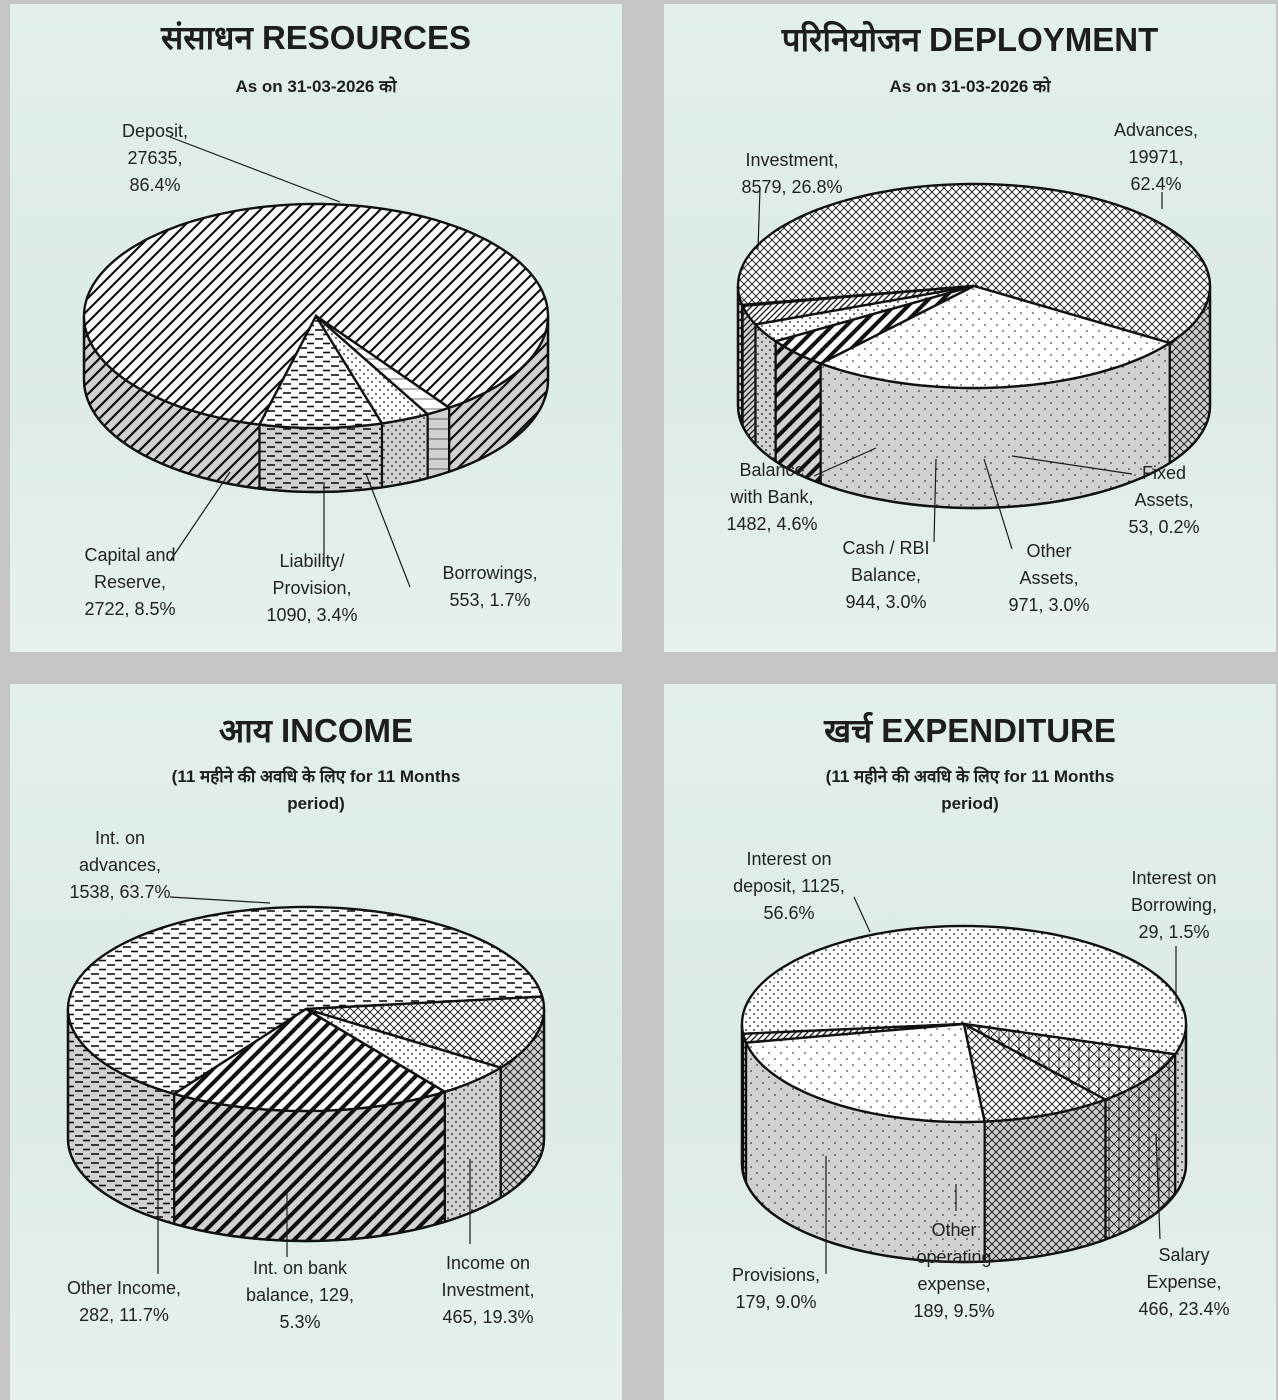 The height and width of the screenshot is (1400, 1278). What do you see at coordinates (1048, 578) in the screenshot?
I see `label-other-assets: Other Assets, 971, 3.0%` at bounding box center [1048, 578].